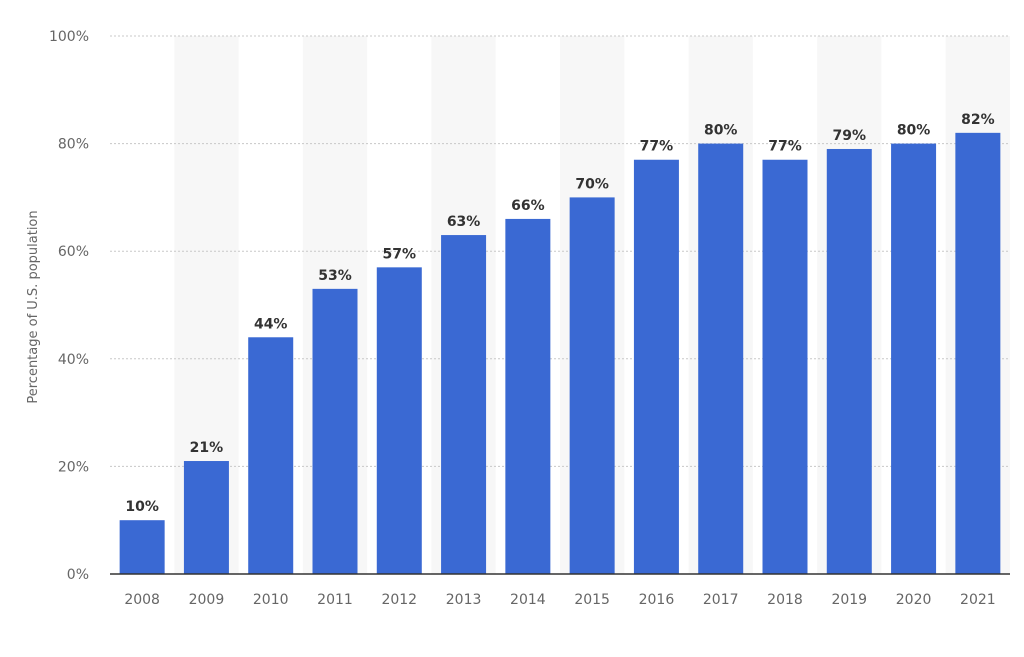 This screenshot has width=1024, height=657. What do you see at coordinates (849, 361) in the screenshot?
I see `bar-2019` at bounding box center [849, 361].